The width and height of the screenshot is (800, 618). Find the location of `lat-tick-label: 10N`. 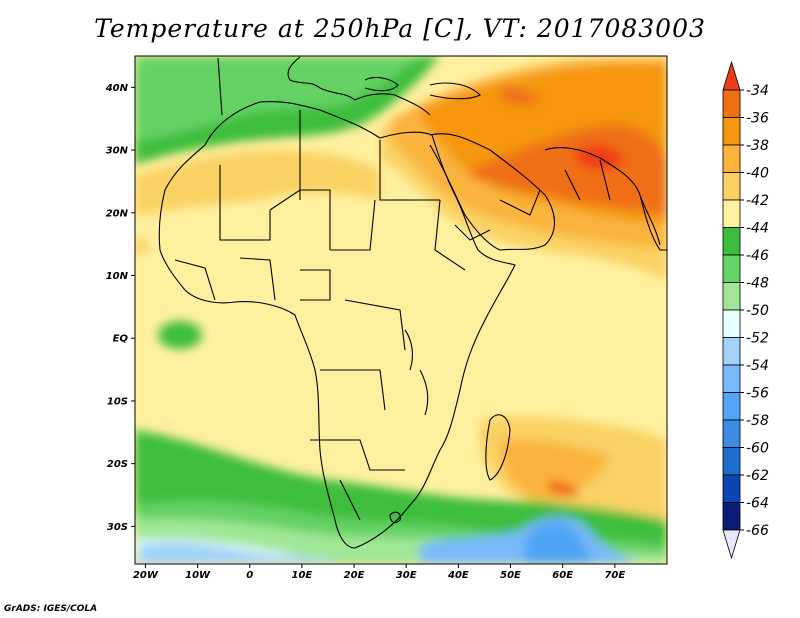

lat-tick-label: 10N is located at coordinates (117, 276).